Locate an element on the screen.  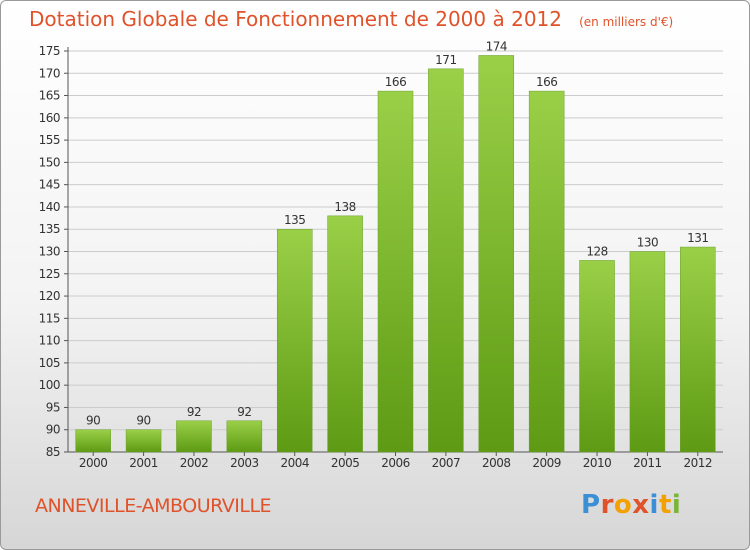
data-label: 131 is located at coordinates (697, 238).